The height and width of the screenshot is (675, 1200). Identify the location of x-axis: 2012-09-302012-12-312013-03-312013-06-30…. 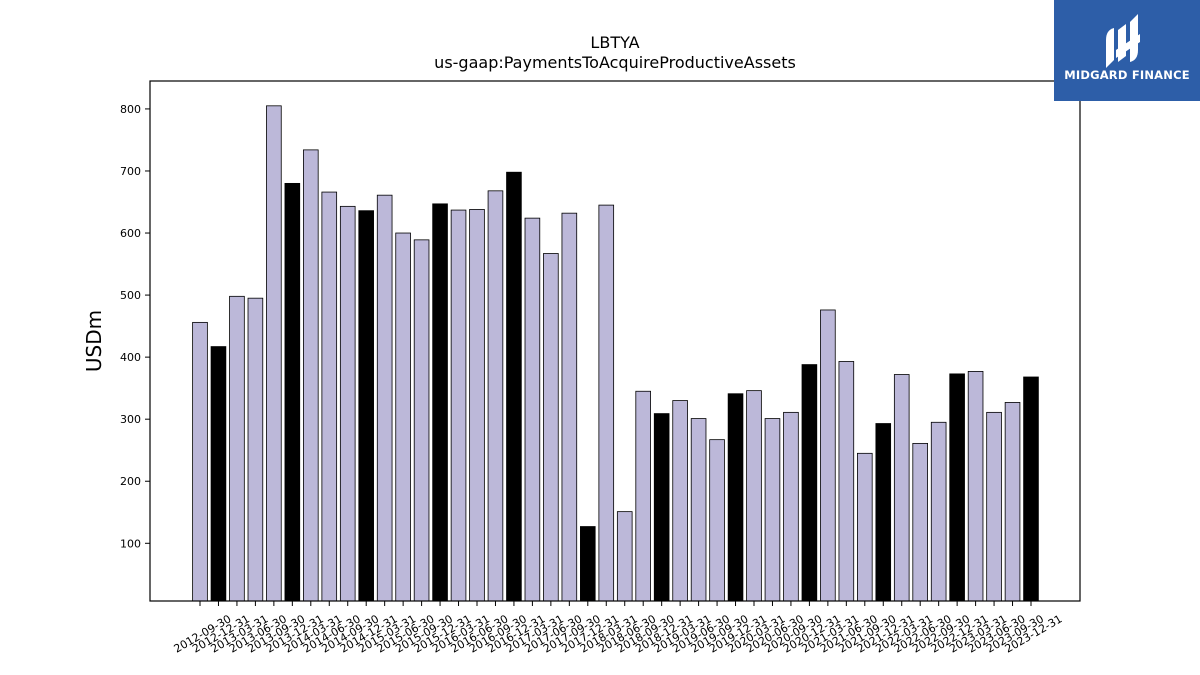
(618, 628).